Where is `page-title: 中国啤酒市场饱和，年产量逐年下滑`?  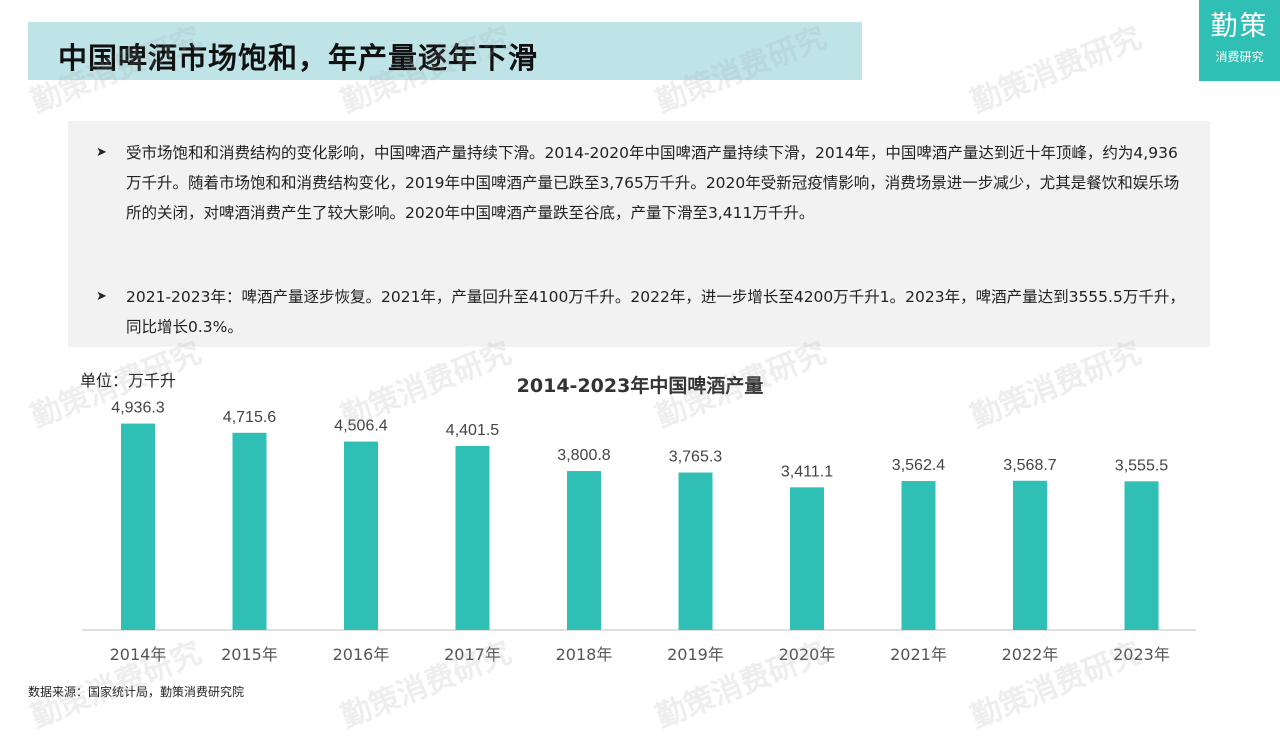
page-title: 中国啤酒市场饱和，年产量逐年下滑 is located at coordinates (298, 58).